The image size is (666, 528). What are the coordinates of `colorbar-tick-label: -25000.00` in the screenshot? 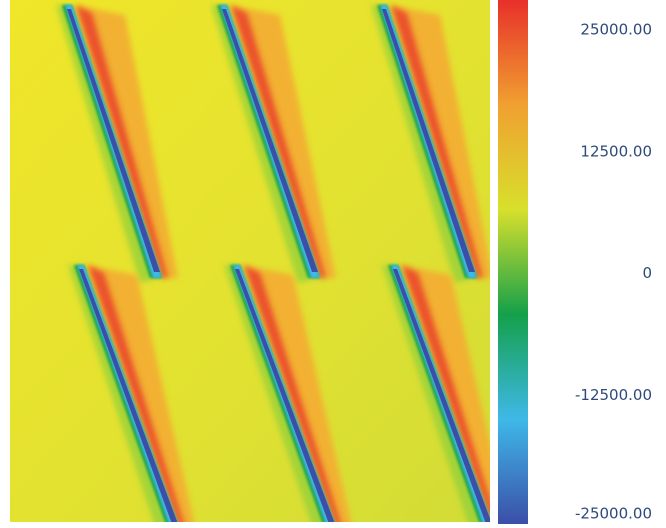 It's located at (613, 514).